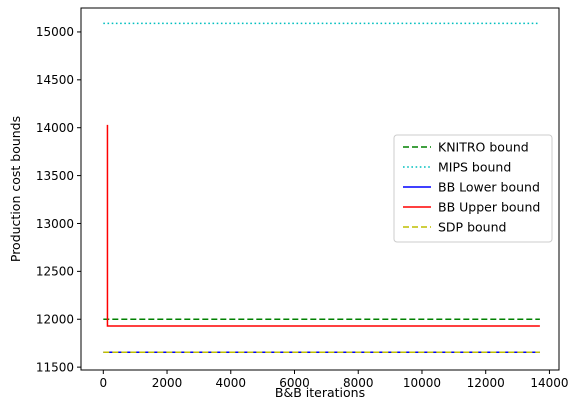  I want to click on legend-label: MIPS bound, so click(474, 167).